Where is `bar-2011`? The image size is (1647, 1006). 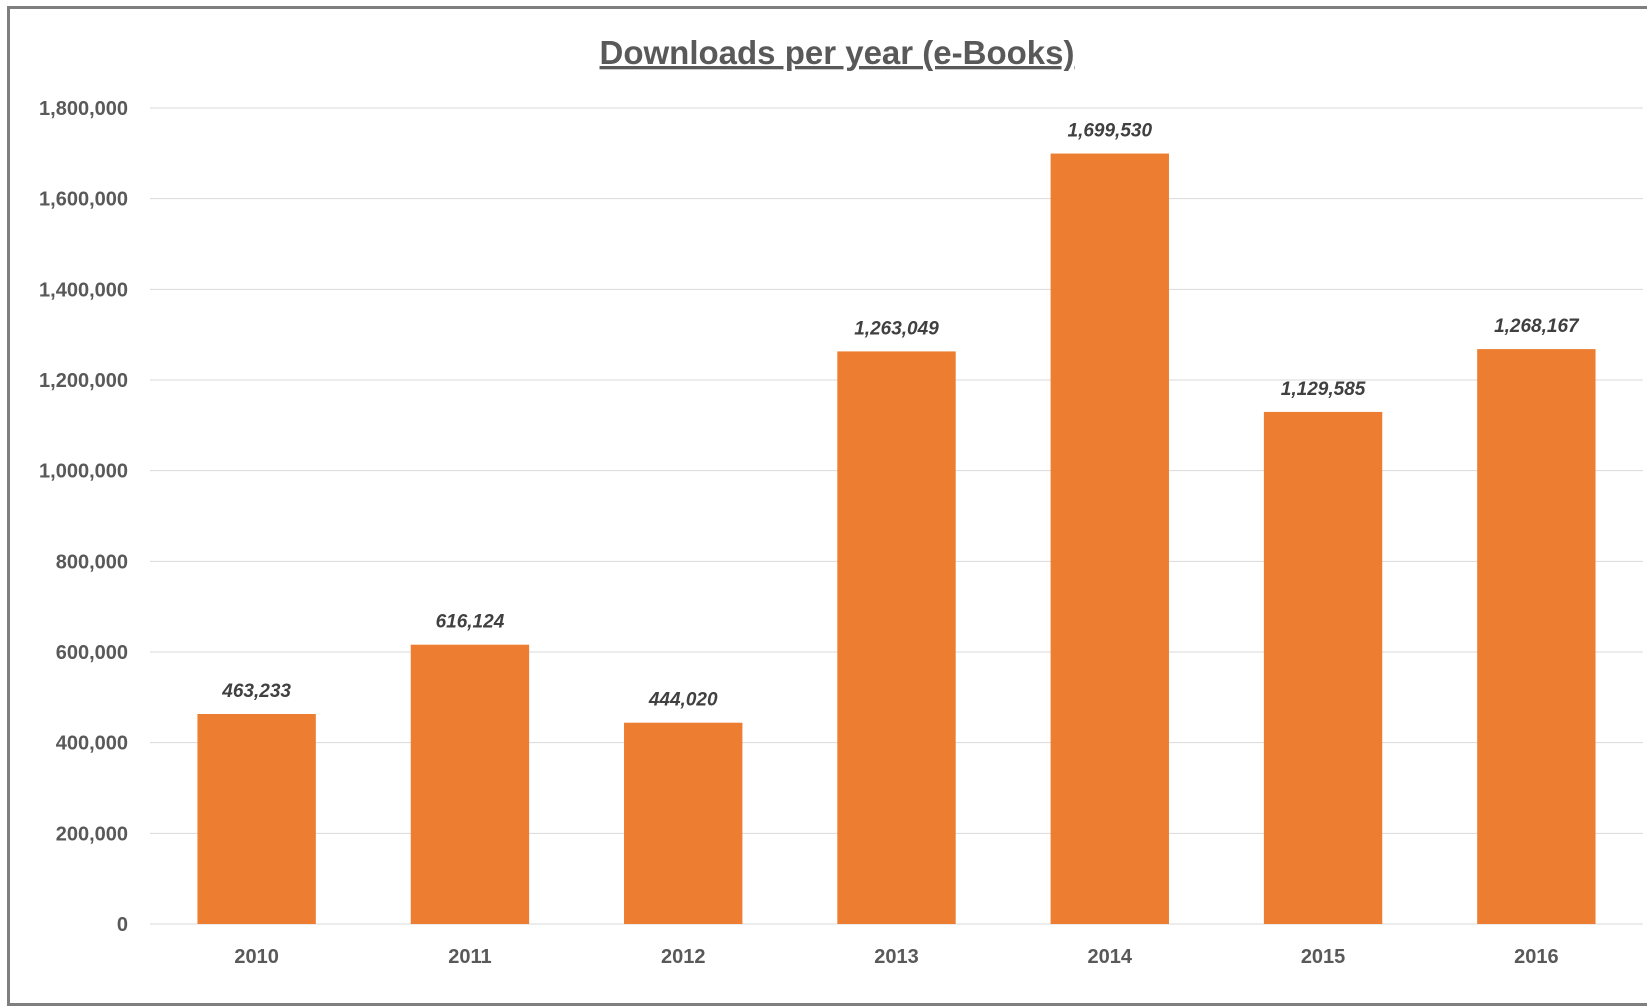 bar-2011 is located at coordinates (470, 784).